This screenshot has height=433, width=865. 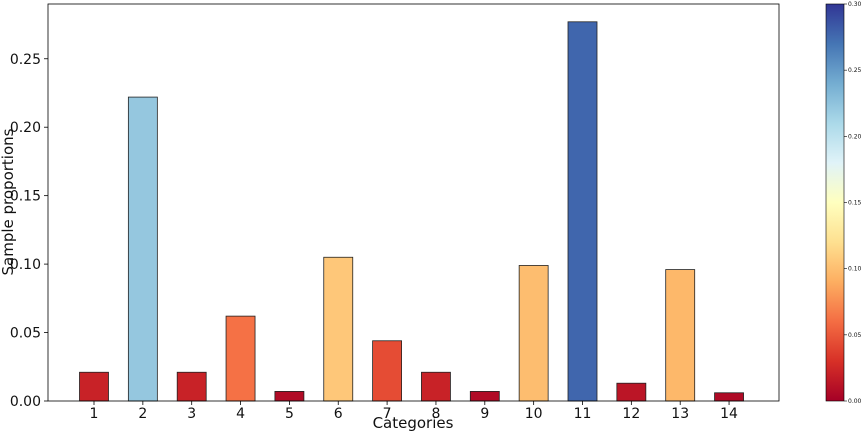 What do you see at coordinates (25, 334) in the screenshot?
I see `y-tick-label: 0.05` at bounding box center [25, 334].